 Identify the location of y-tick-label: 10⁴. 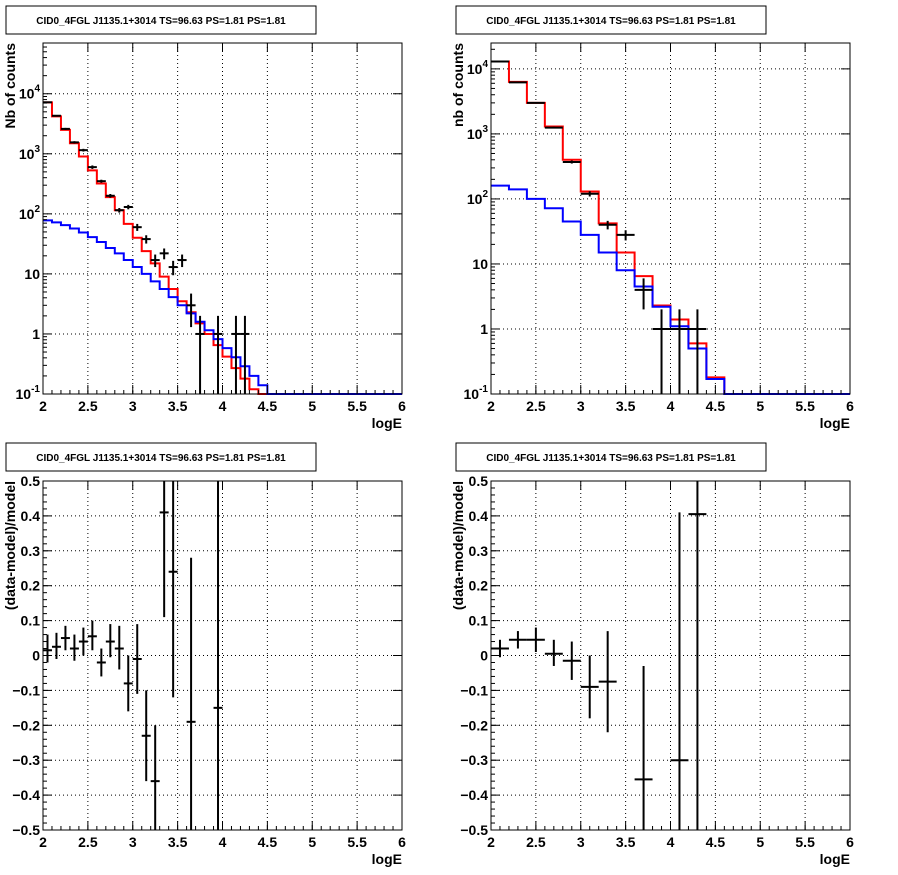
(30, 93).